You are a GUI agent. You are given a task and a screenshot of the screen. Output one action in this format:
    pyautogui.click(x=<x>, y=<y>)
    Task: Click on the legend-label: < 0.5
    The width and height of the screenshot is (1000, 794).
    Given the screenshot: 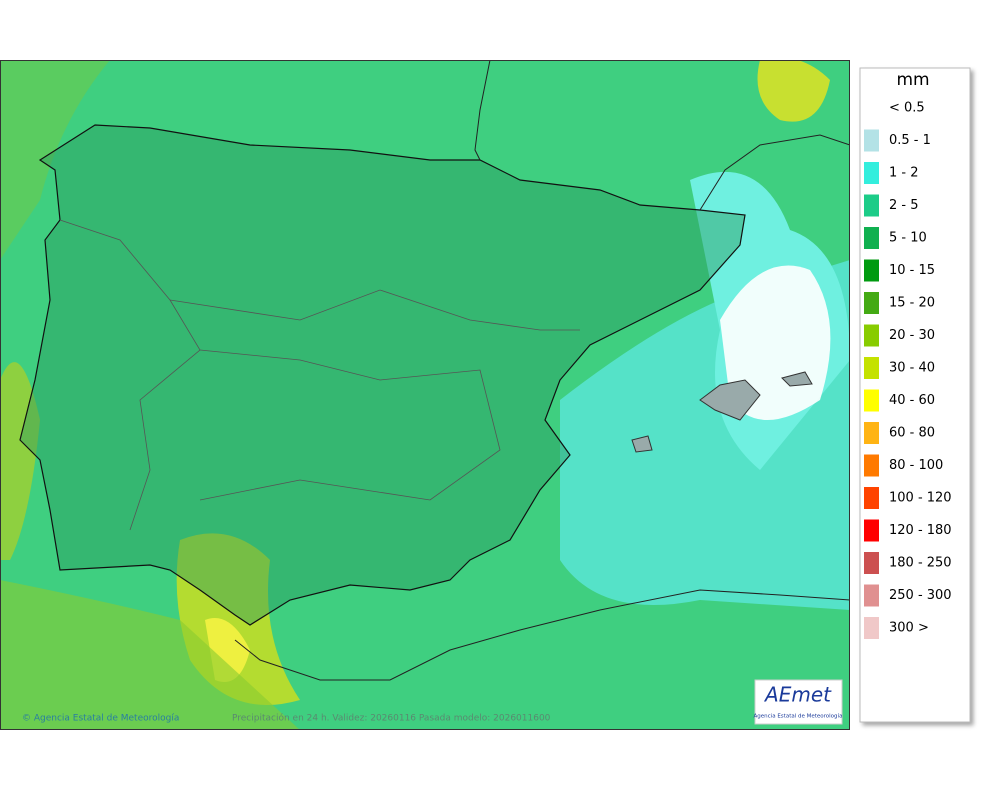 What is the action you would take?
    pyautogui.click(x=907, y=108)
    